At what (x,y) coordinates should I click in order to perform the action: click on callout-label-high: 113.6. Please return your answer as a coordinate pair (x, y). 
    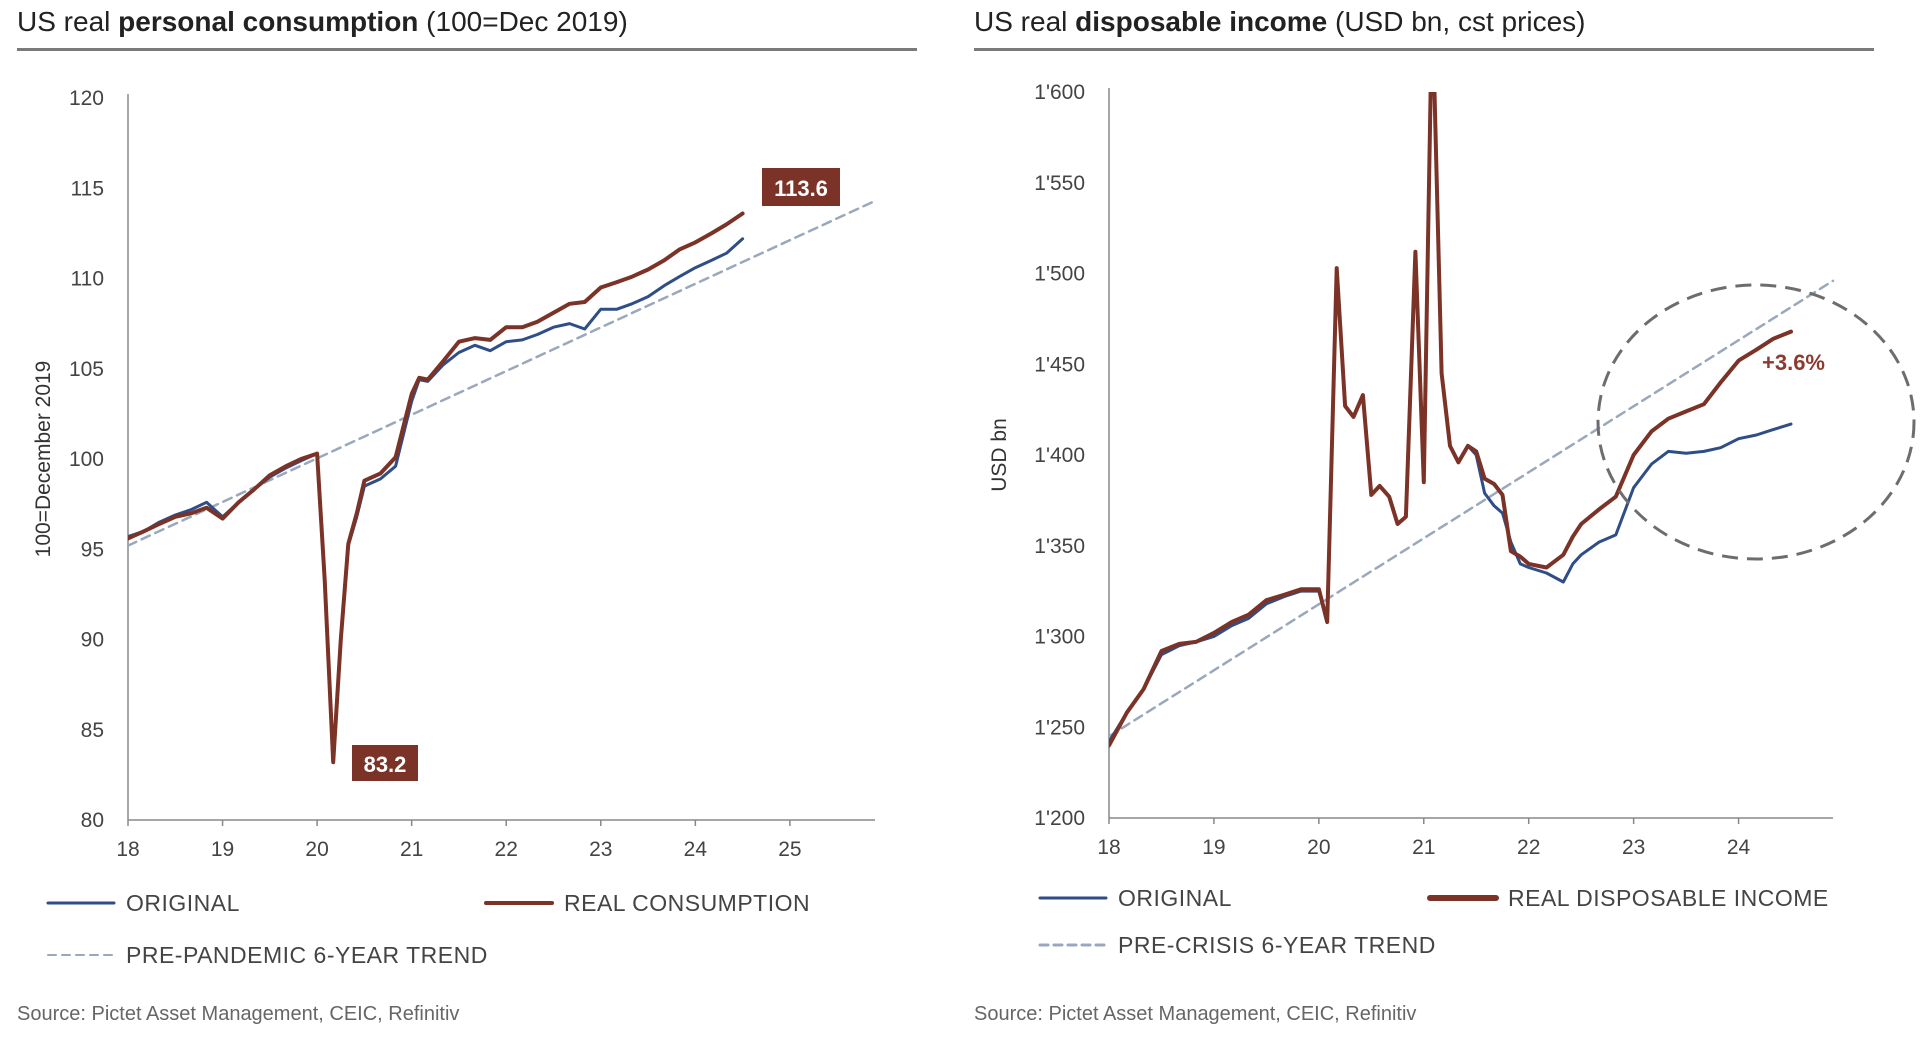
    Looking at the image, I should click on (801, 188).